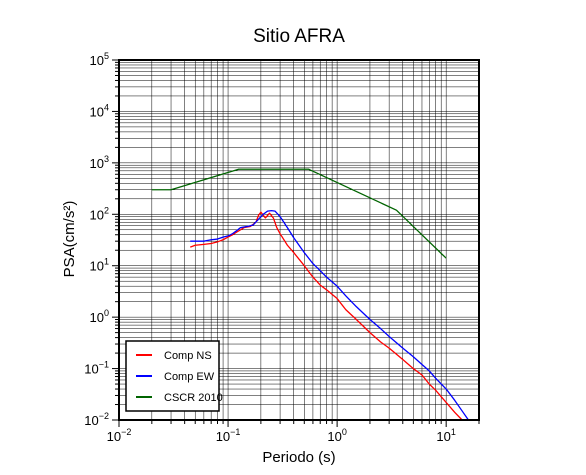 This screenshot has width=586, height=475. Describe the element at coordinates (299, 36) in the screenshot. I see `chart-title: Sitio AFRA` at that location.